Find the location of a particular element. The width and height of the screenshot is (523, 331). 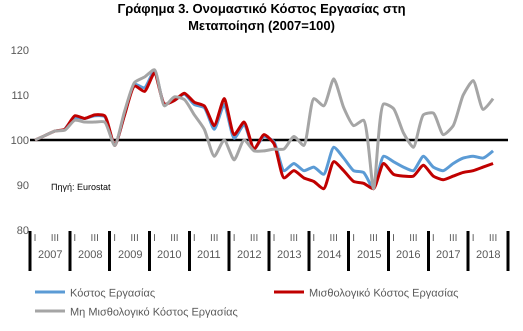

text: 2010 is located at coordinates (169, 255).